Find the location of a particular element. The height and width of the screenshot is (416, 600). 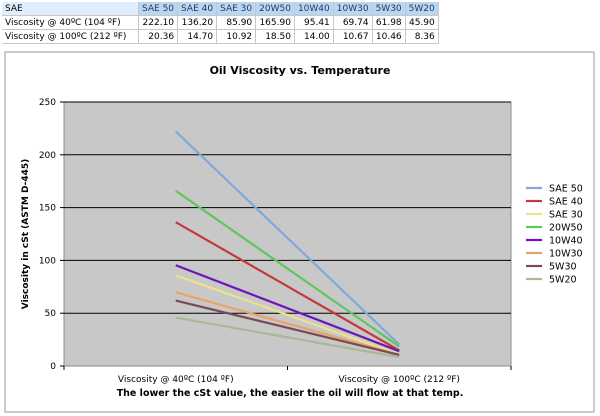

table-col-header: 5W20 is located at coordinates (422, 9).